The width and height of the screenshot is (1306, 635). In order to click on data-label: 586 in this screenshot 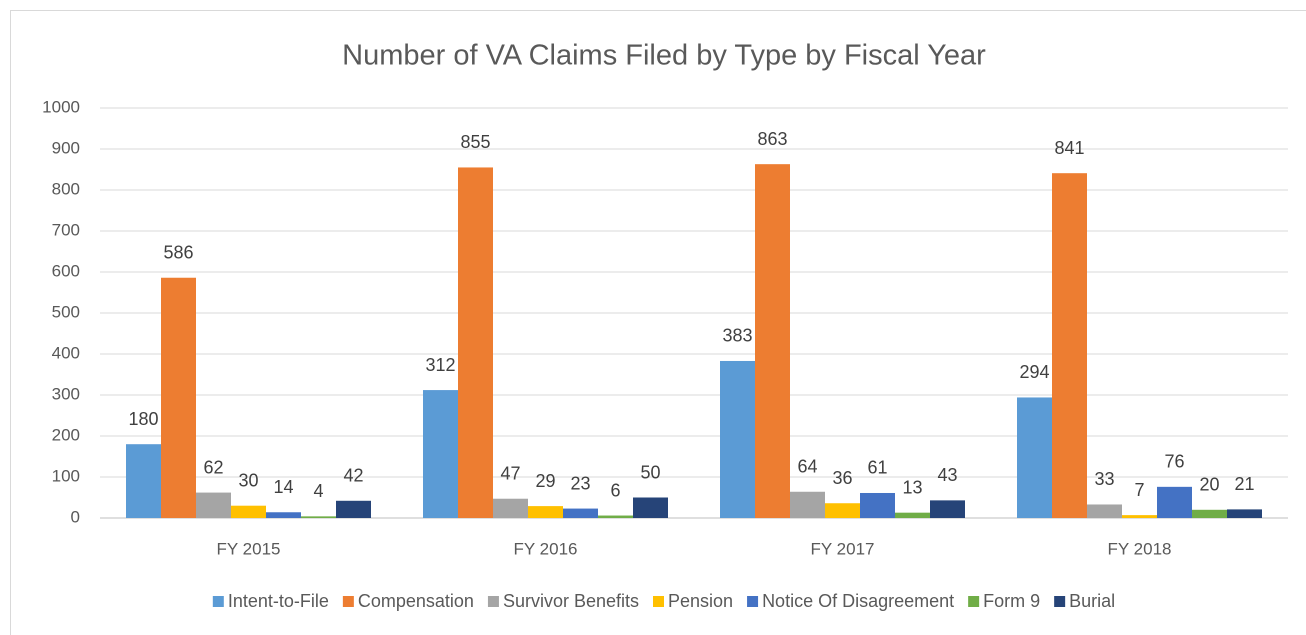, I will do `click(178, 252)`.